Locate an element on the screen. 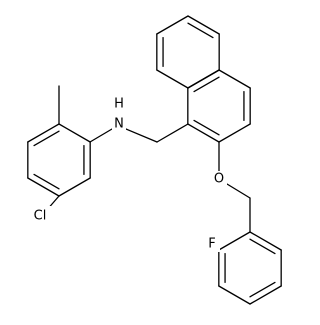 The height and width of the screenshot is (325, 320). atom-label: F is located at coordinates (211, 244).